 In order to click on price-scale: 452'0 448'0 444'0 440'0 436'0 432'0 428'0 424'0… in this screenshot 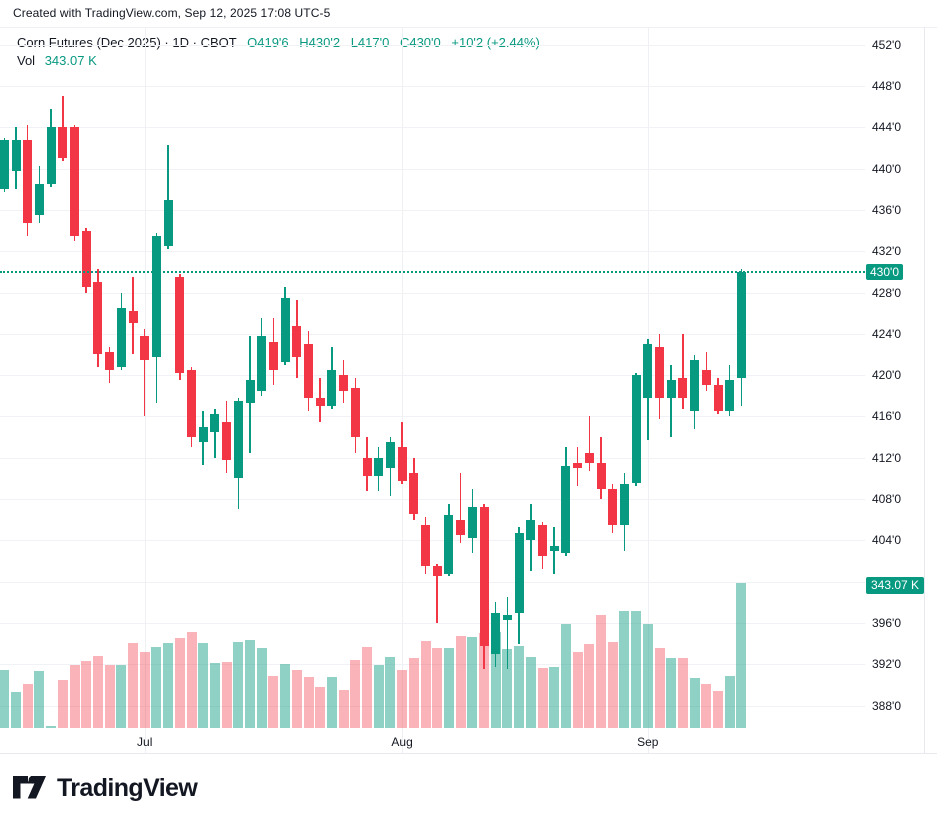, I will do `click(901, 390)`.